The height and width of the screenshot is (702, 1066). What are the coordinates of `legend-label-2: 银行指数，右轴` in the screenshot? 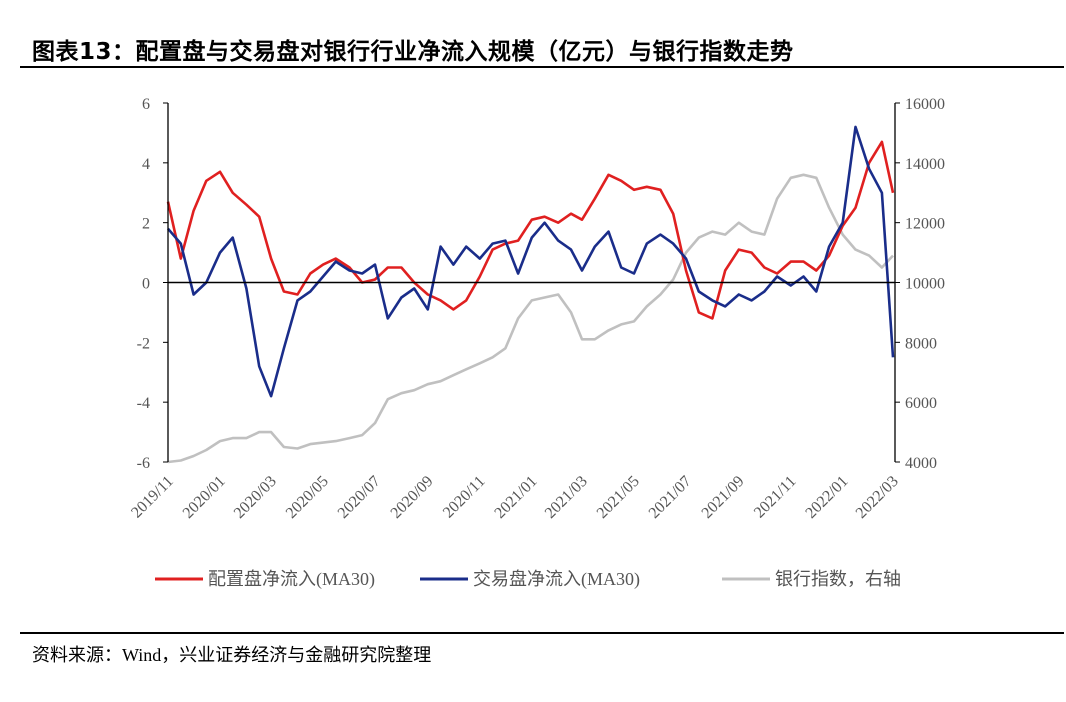 It's located at (838, 579).